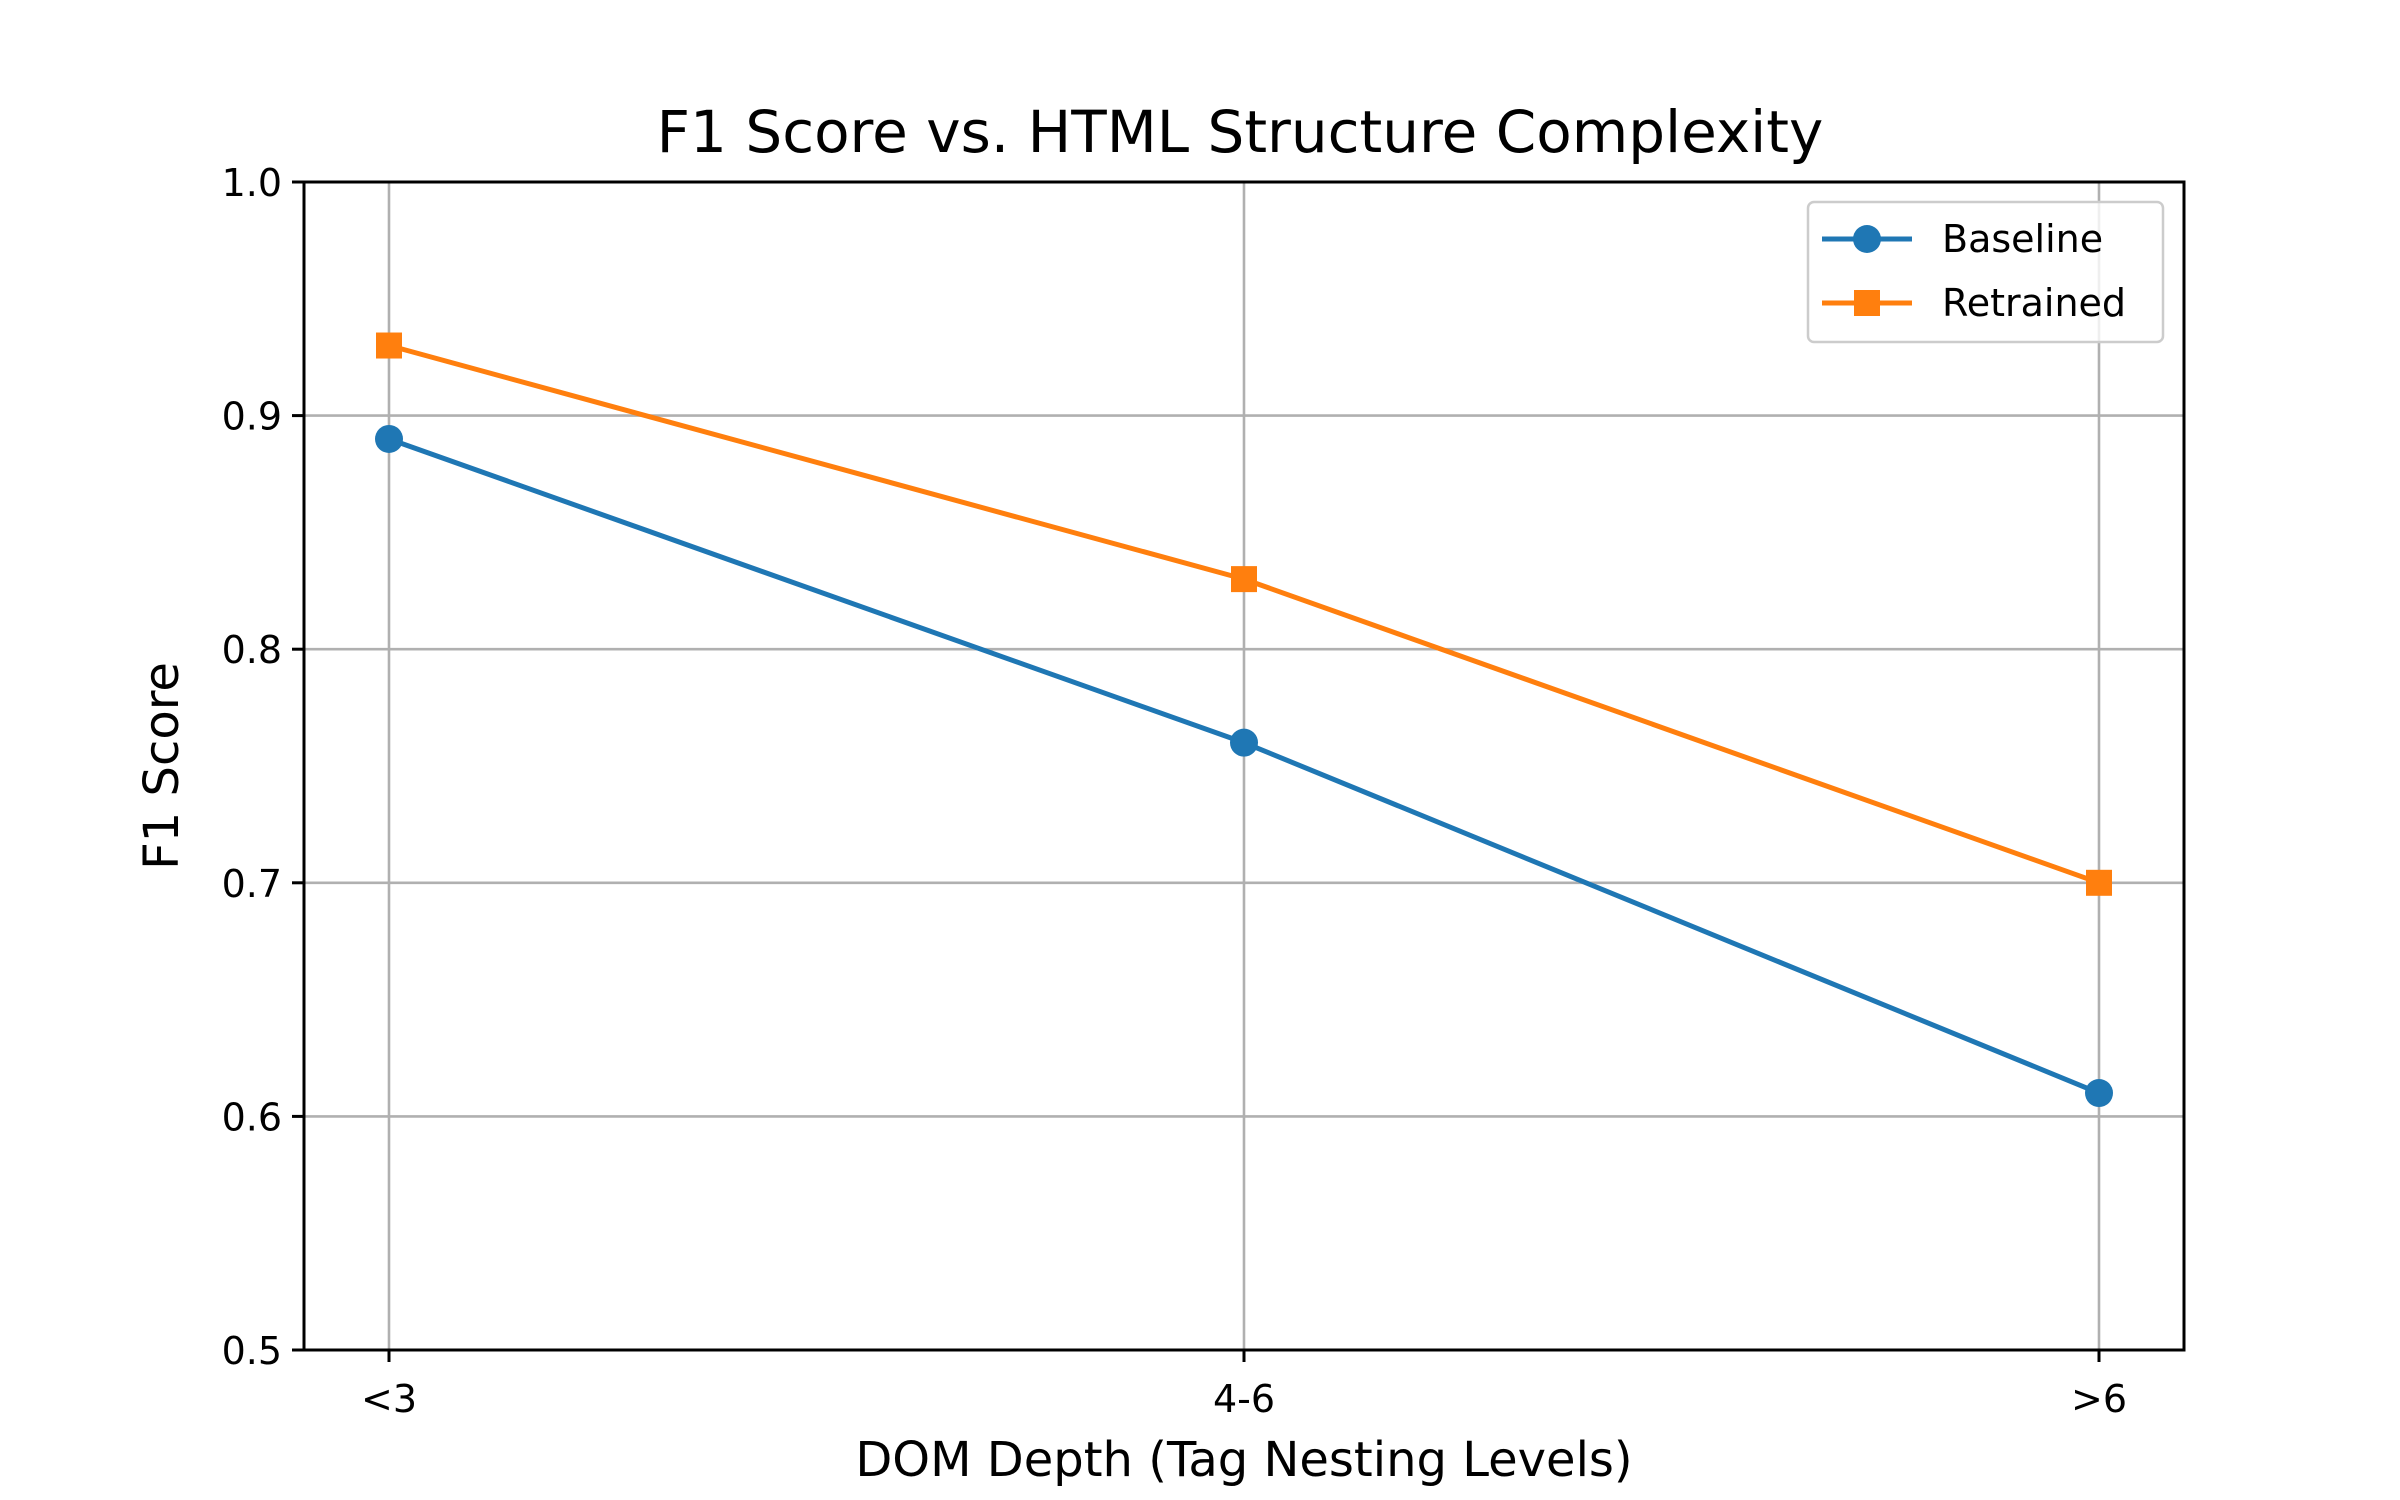 The image size is (2400, 1500). I want to click on x-axis-label: DOM Depth (Tag Nesting Levels), so click(1243, 1460).